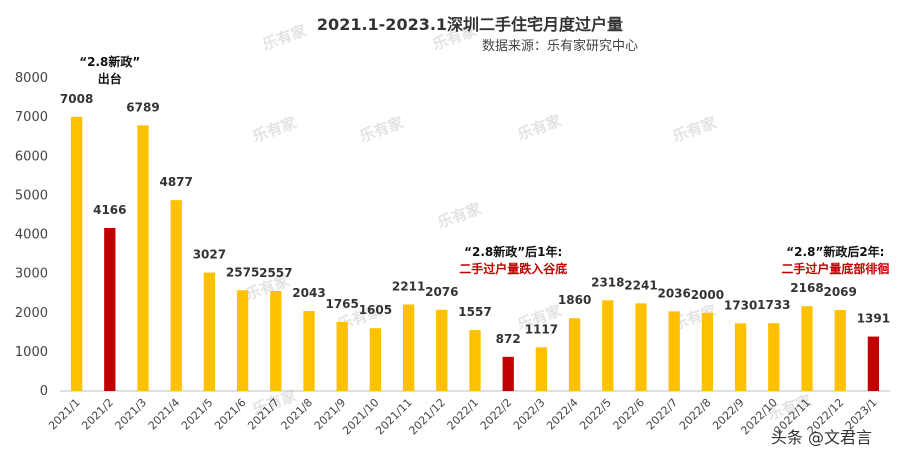 Image resolution: width=904 pixels, height=465 pixels. What do you see at coordinates (508, 339) in the screenshot?
I see `data-label: 872` at bounding box center [508, 339].